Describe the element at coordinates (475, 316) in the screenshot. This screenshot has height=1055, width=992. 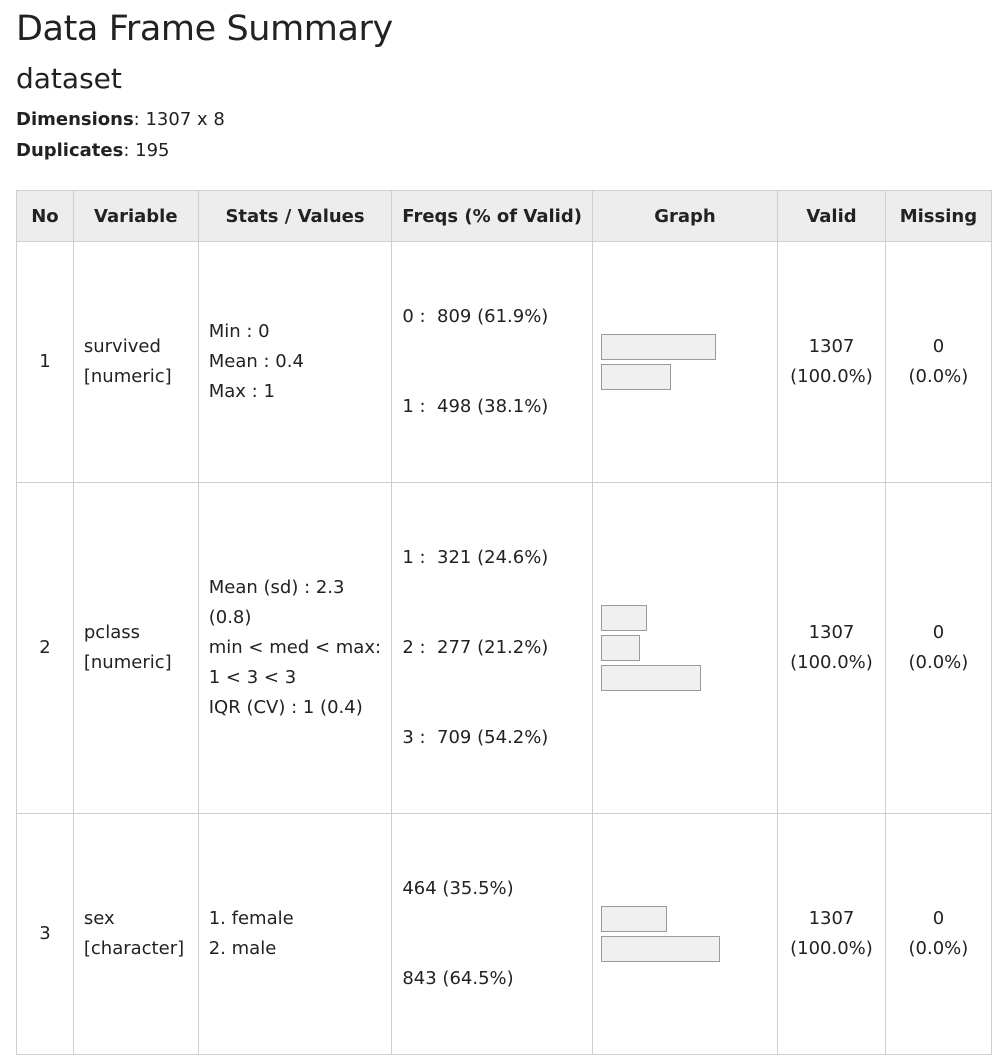
I see `freq-line: 0 : 809 (61.9%)` at that location.